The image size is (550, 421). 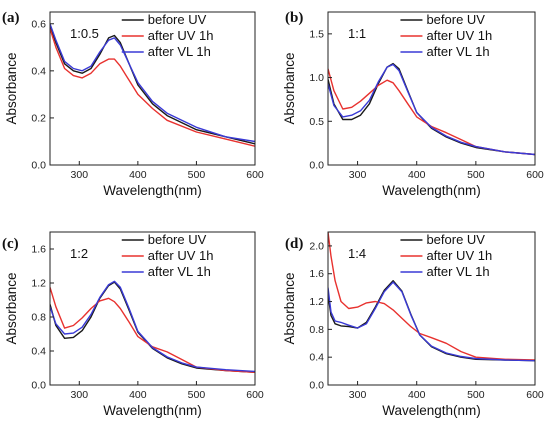 I want to click on panel-letter: (a), so click(x=11, y=18).